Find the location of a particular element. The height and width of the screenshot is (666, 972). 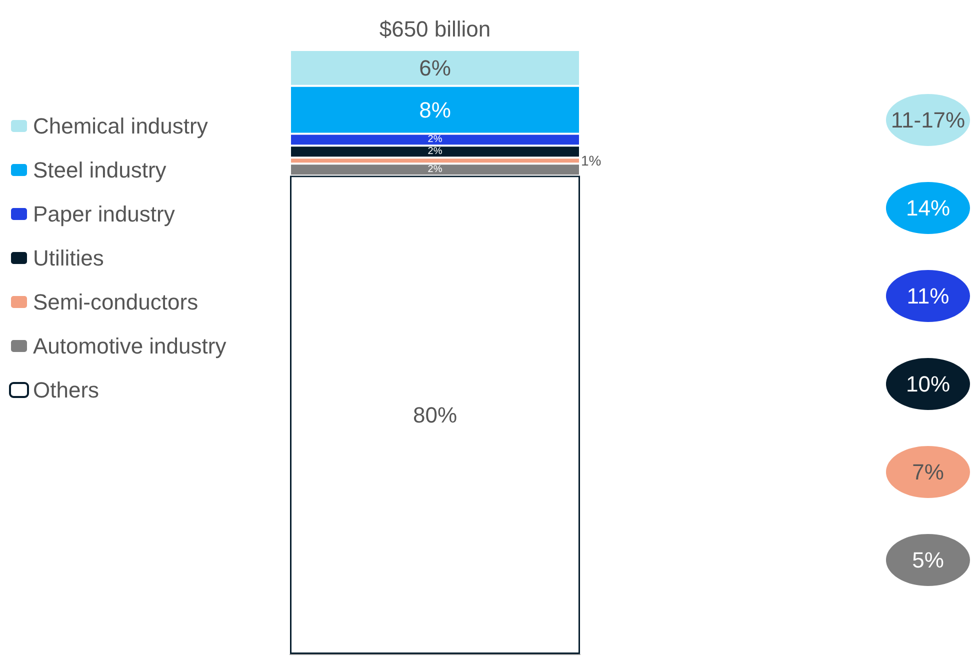

text: 11% is located at coordinates (928, 296).